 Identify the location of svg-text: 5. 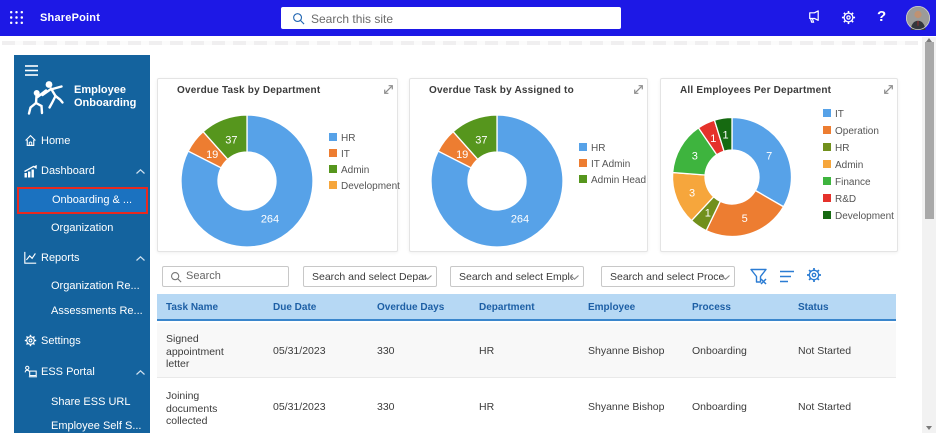
(745, 219).